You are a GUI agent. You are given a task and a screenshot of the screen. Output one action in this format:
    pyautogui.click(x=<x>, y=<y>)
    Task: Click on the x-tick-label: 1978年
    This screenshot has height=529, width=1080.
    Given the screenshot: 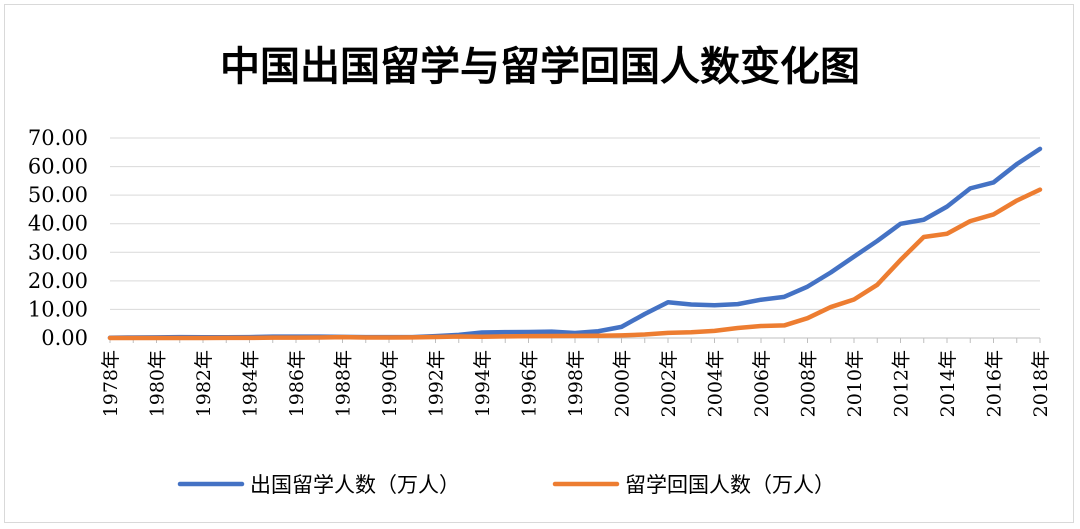 What is the action you would take?
    pyautogui.click(x=111, y=383)
    